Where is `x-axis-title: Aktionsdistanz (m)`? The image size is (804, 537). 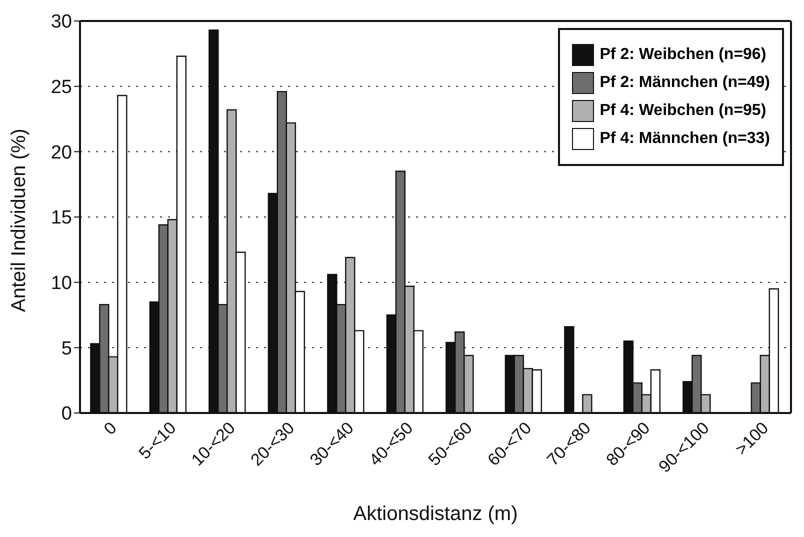
x-axis-title: Aktionsdistanz (m) is located at coordinates (435, 514).